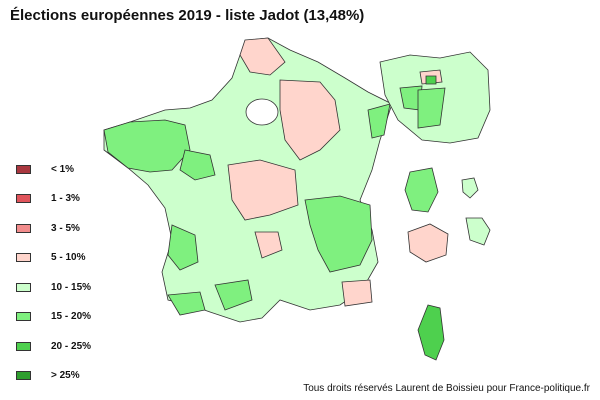 The width and height of the screenshot is (600, 400). I want to click on legend-label: 1 - 3%, so click(65, 198).